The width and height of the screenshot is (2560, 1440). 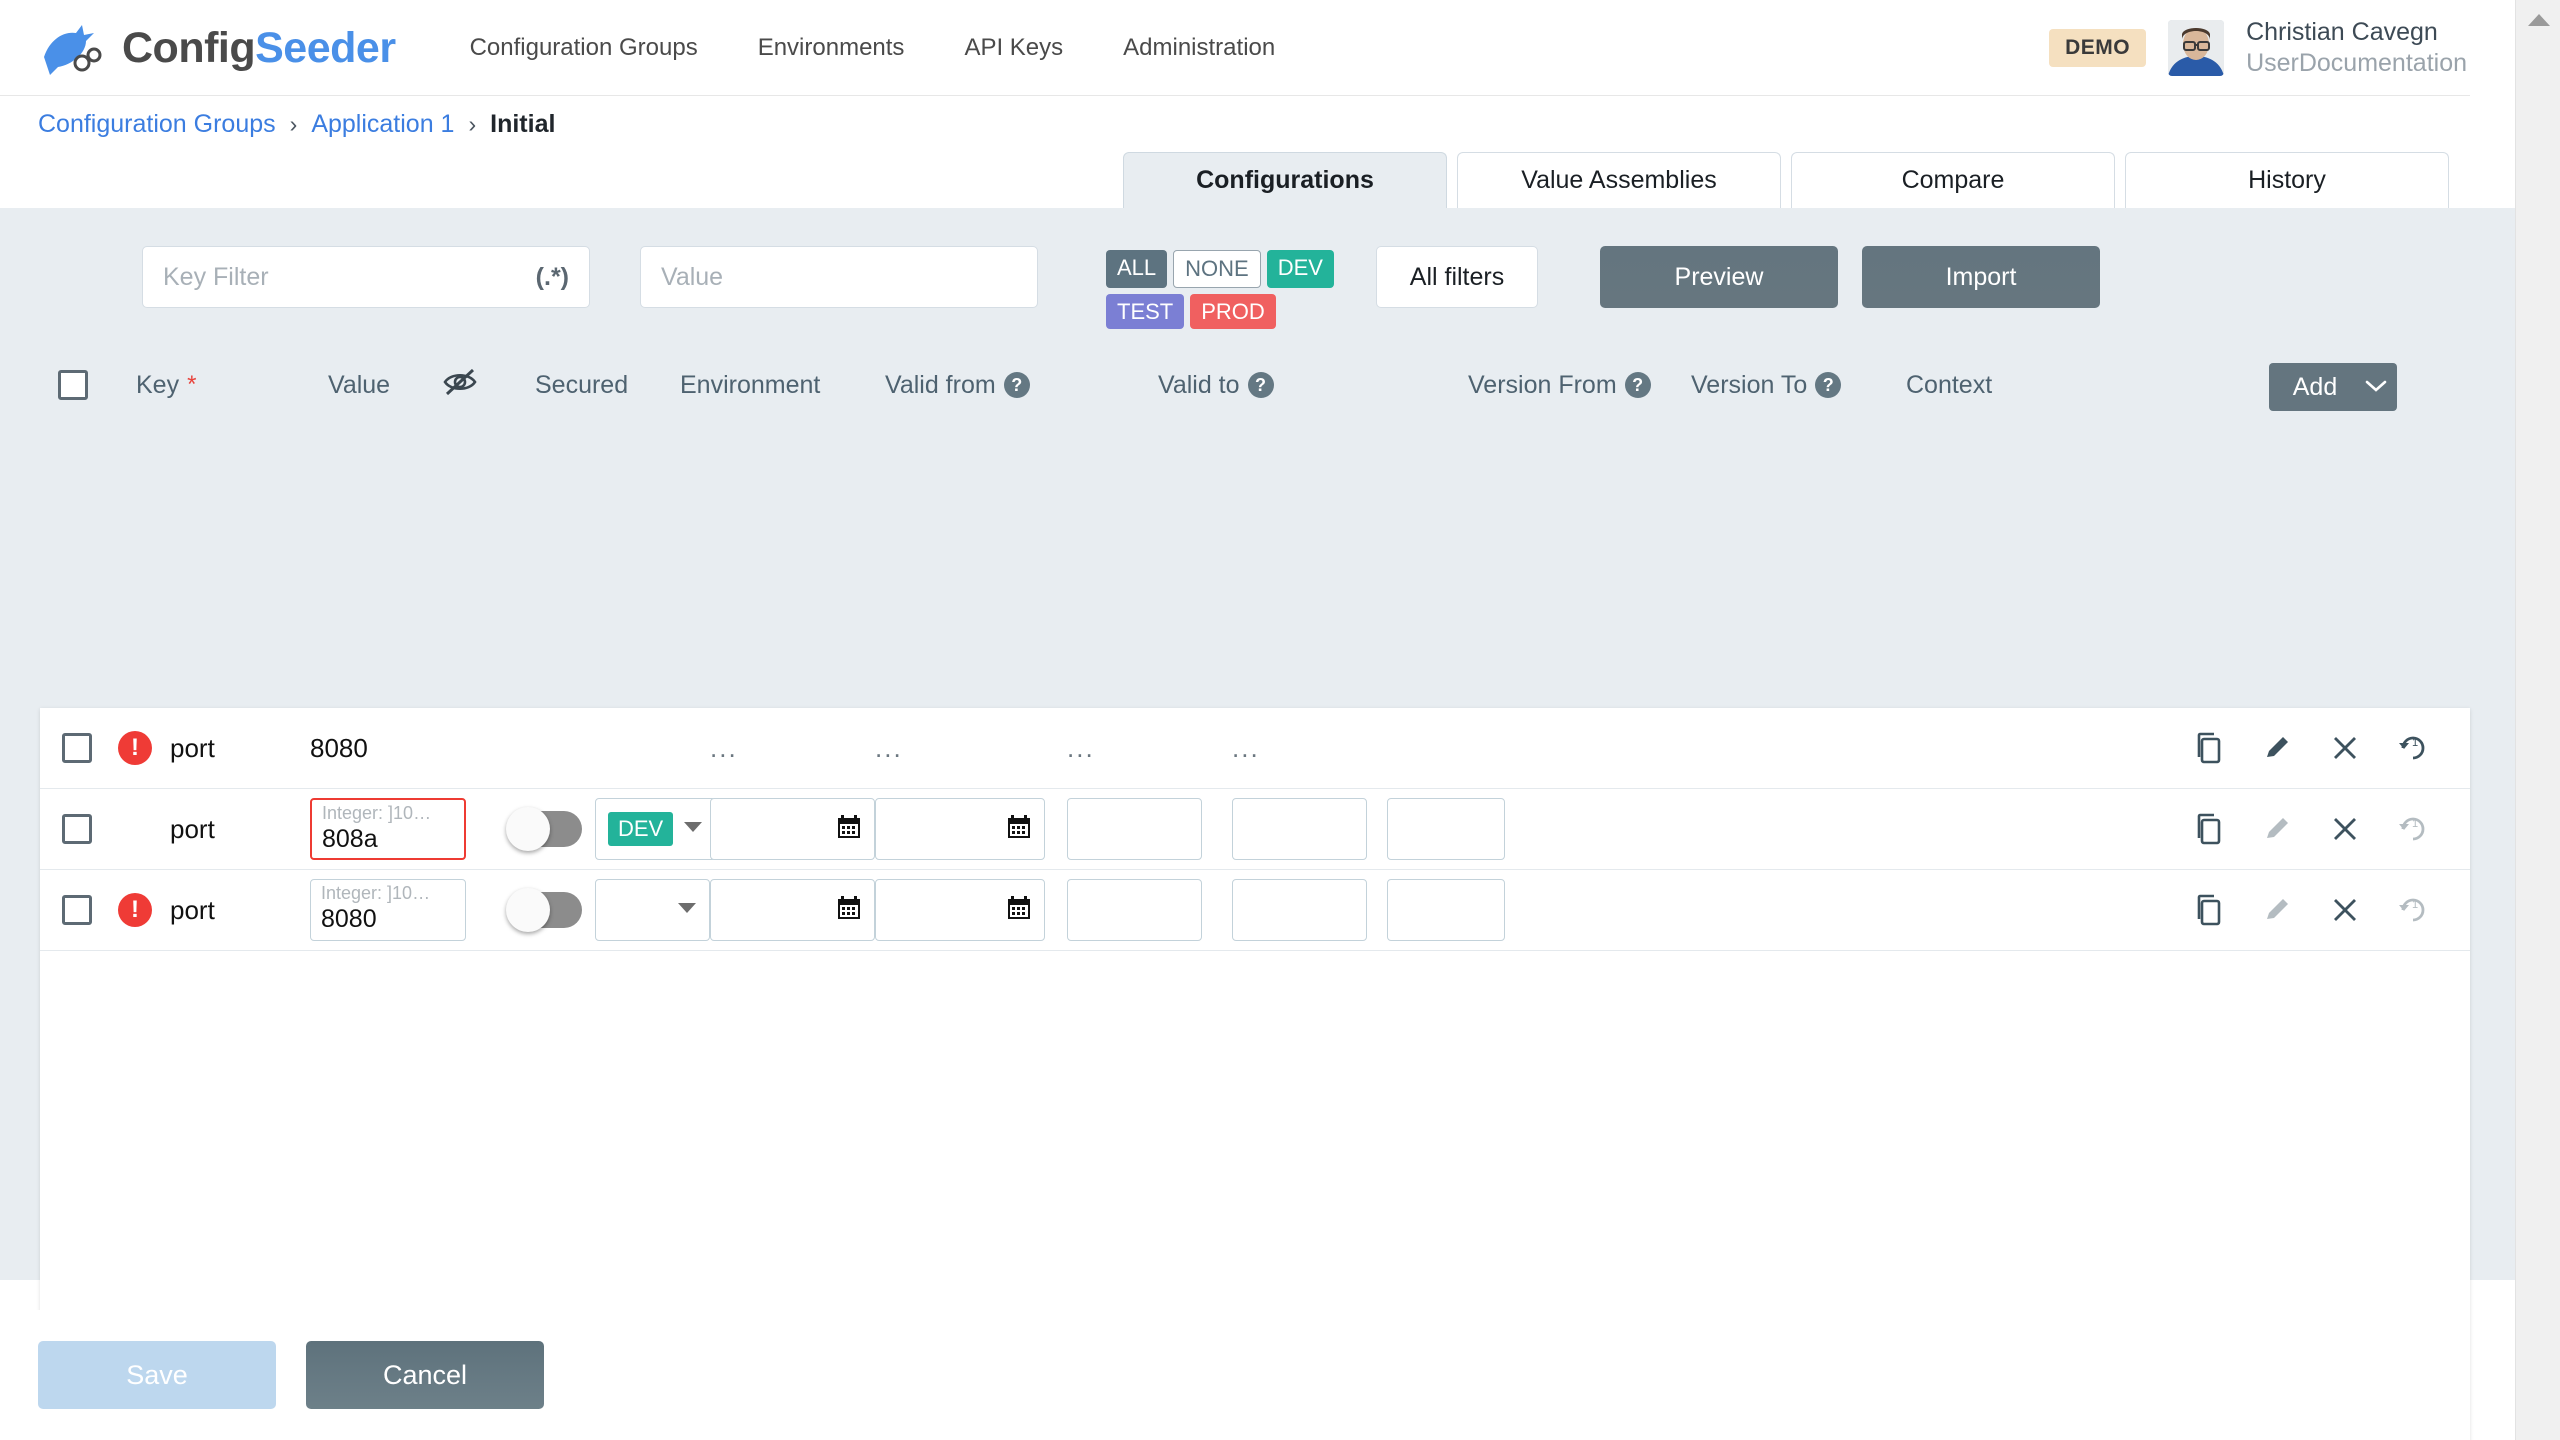 I want to click on header-divider, so click(x=1235, y=95).